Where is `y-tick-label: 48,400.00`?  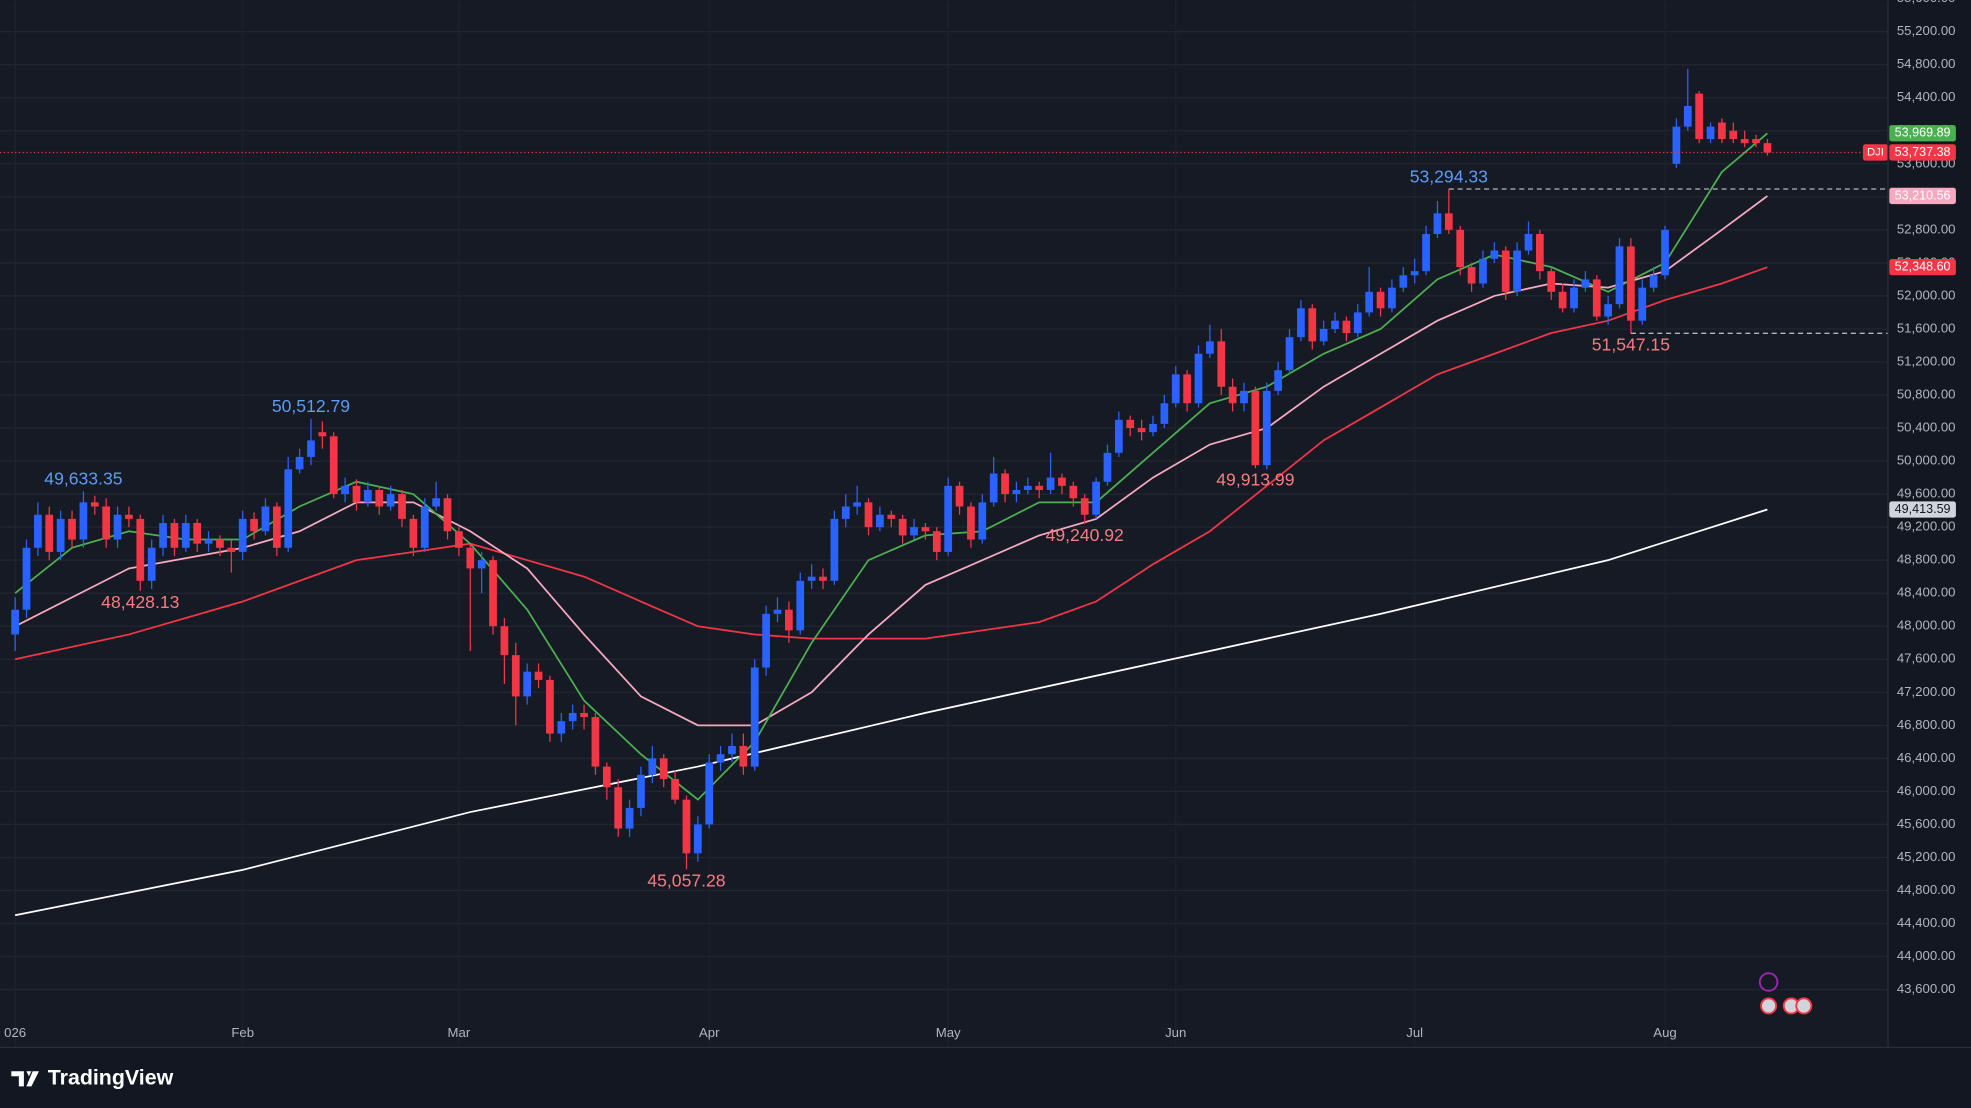
y-tick-label: 48,400.00 is located at coordinates (1926, 592).